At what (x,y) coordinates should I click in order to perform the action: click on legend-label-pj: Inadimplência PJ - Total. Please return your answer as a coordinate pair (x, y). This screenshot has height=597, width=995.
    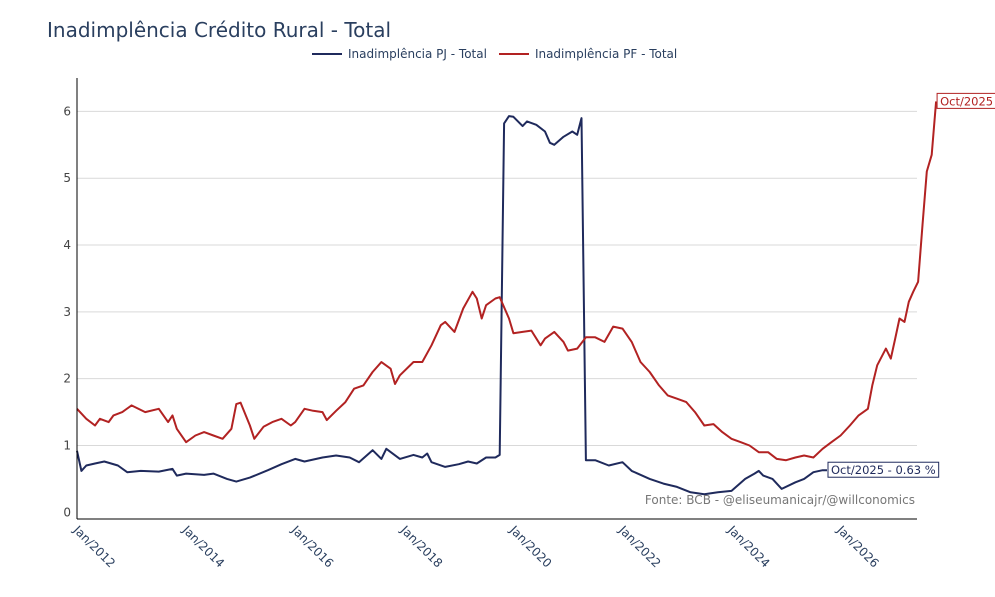
    Looking at the image, I should click on (417, 54).